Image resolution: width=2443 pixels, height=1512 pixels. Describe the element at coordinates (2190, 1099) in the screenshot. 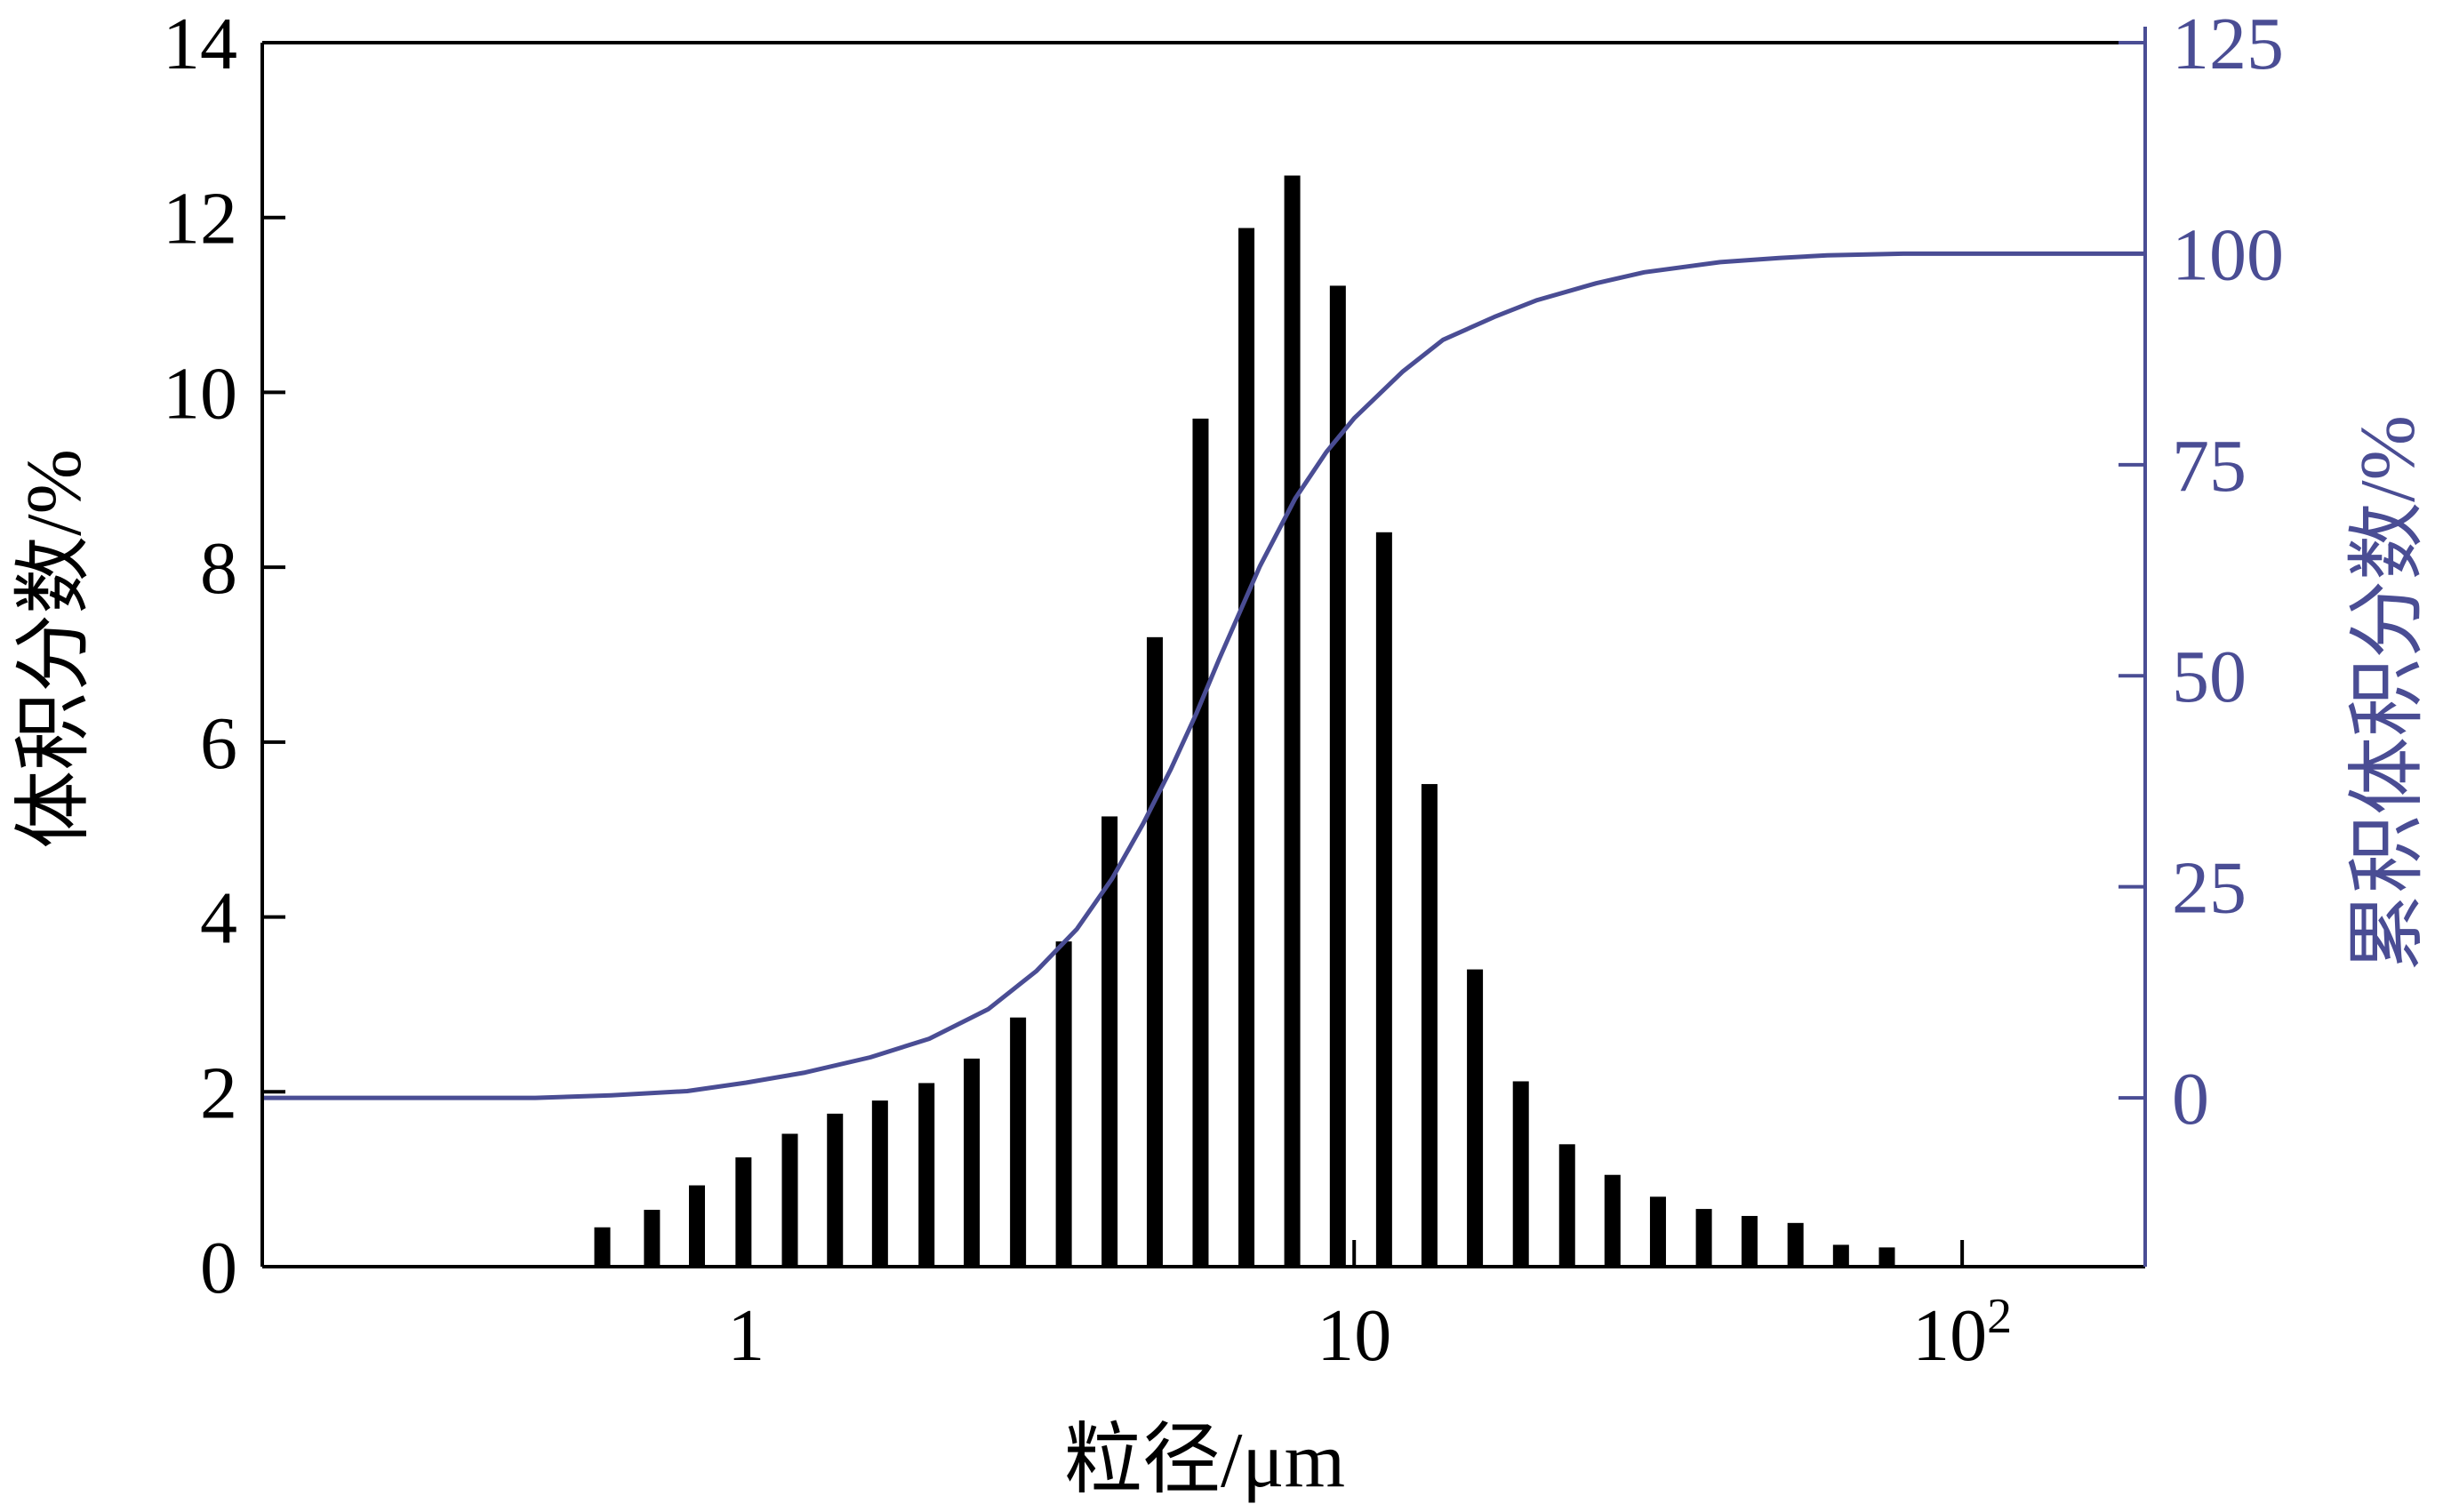

I see `y2-tick-label: 0` at that location.